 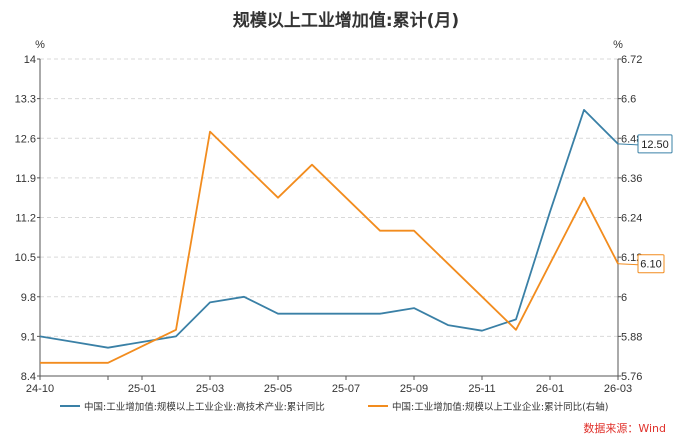 What do you see at coordinates (628, 100) in the screenshot?
I see `right-axis-tick-label: 6.6` at bounding box center [628, 100].